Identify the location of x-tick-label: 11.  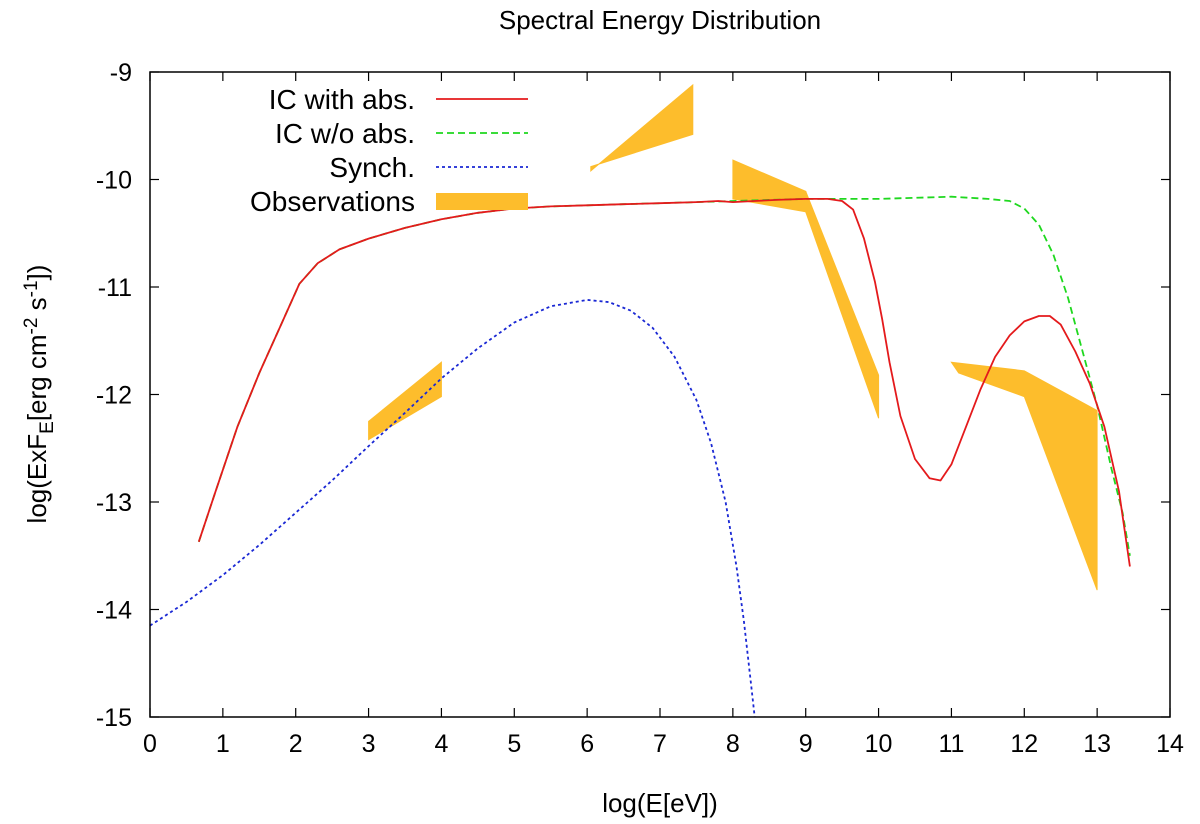
(951, 744).